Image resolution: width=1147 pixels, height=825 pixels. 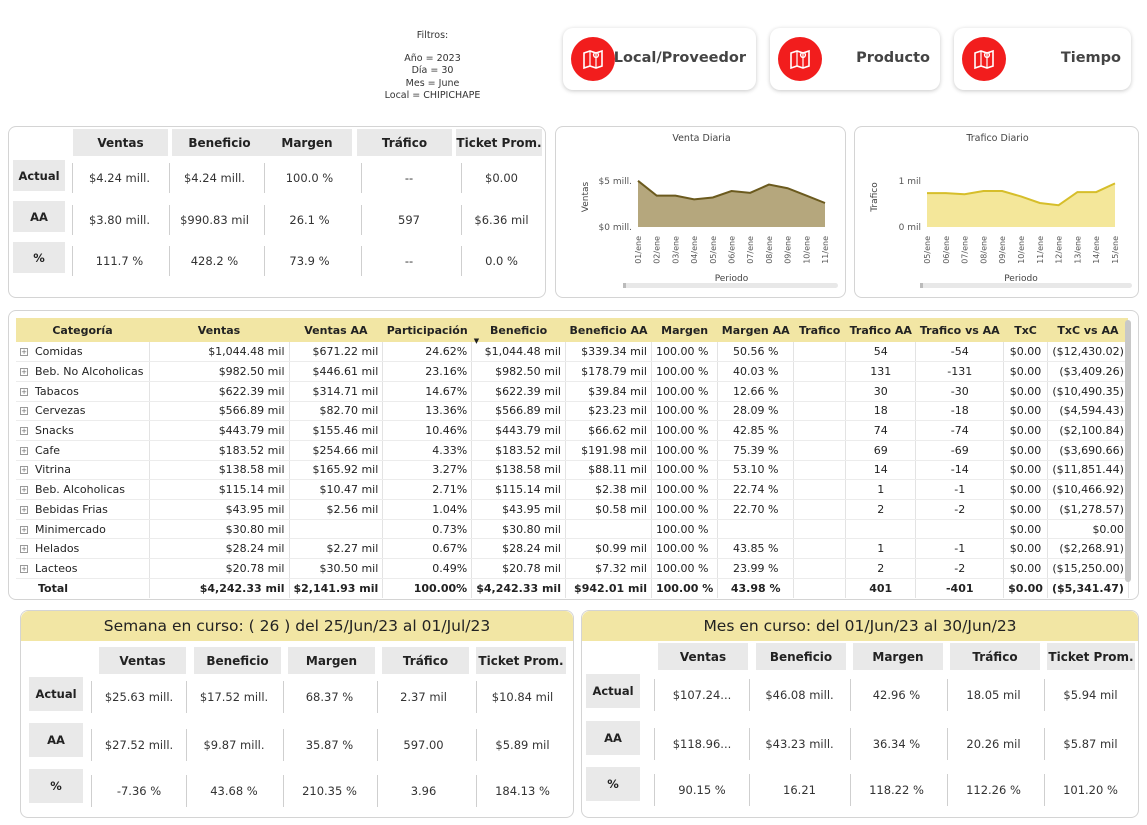 What do you see at coordinates (83, 352) in the screenshot?
I see `category-cell: + Comidas` at bounding box center [83, 352].